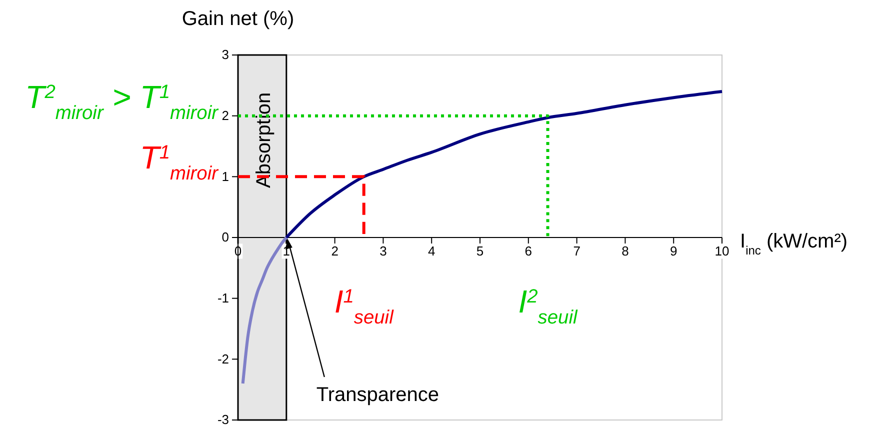  What do you see at coordinates (722, 251) in the screenshot?
I see `x-tick-label: 10` at bounding box center [722, 251].